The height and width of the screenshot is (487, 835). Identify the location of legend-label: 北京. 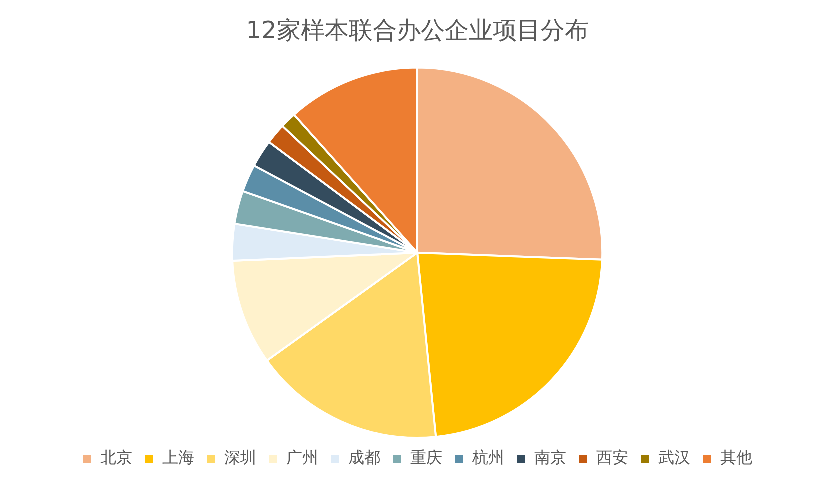
(116, 458).